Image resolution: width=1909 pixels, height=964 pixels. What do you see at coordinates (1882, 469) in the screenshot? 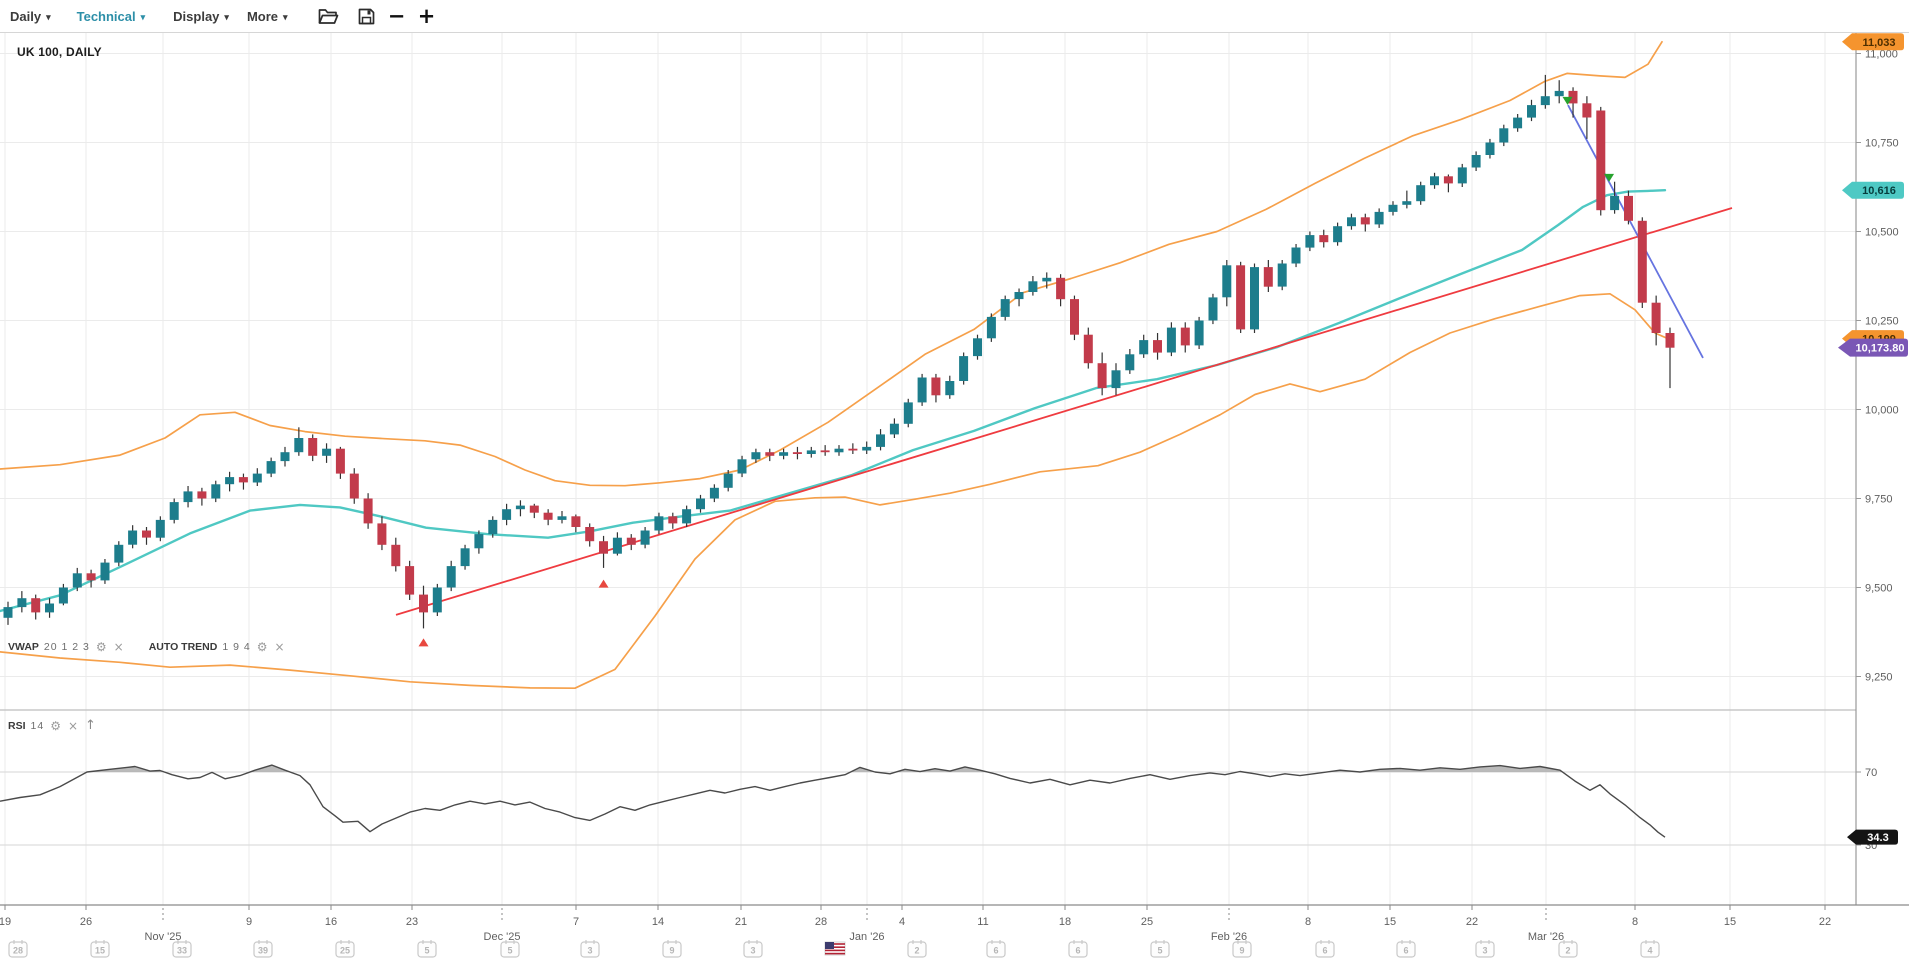
I see `price-axis-drag-area` at bounding box center [1882, 469].